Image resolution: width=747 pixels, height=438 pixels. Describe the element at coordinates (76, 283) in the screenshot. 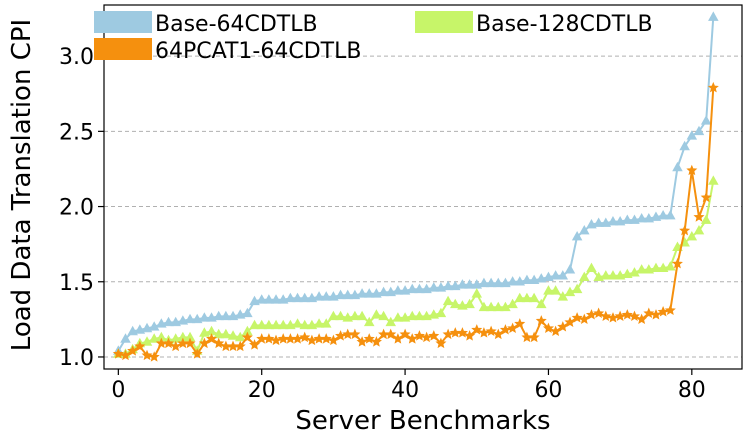

I see `y-tick-label: 1.5` at that location.